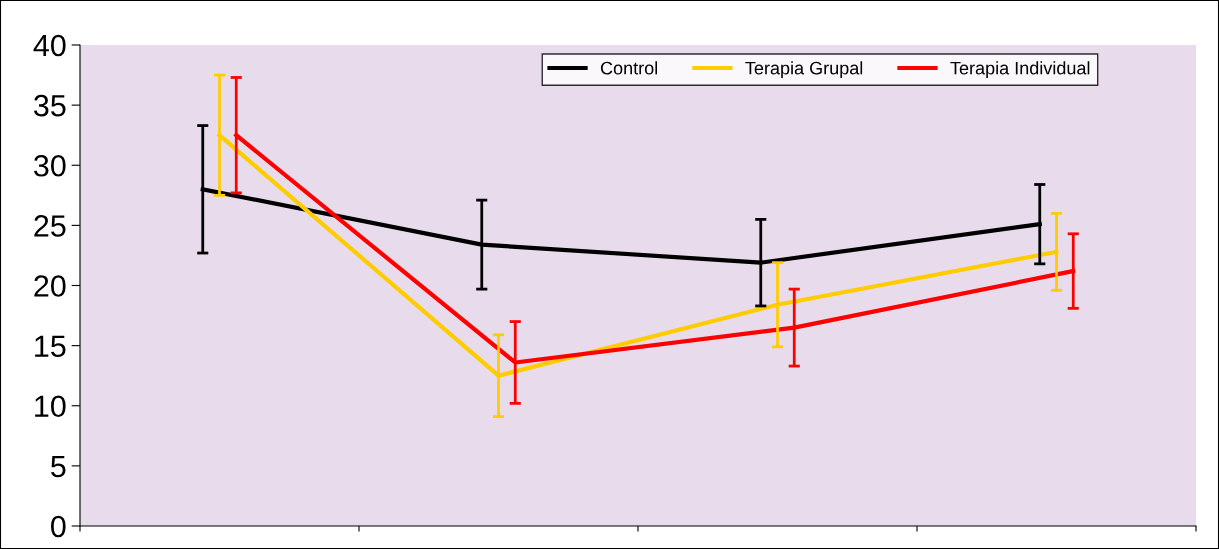 This screenshot has width=1219, height=549. What do you see at coordinates (58, 466) in the screenshot?
I see `y-tick-label: 5` at bounding box center [58, 466].